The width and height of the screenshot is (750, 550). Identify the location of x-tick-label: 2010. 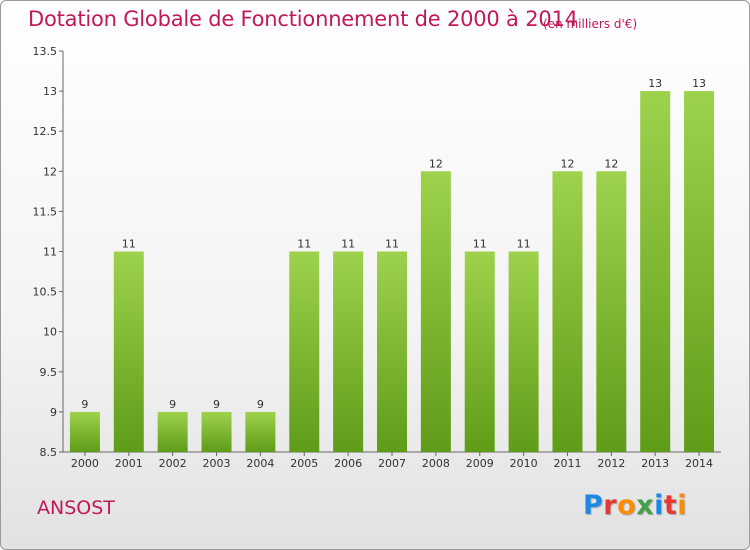
(524, 463).